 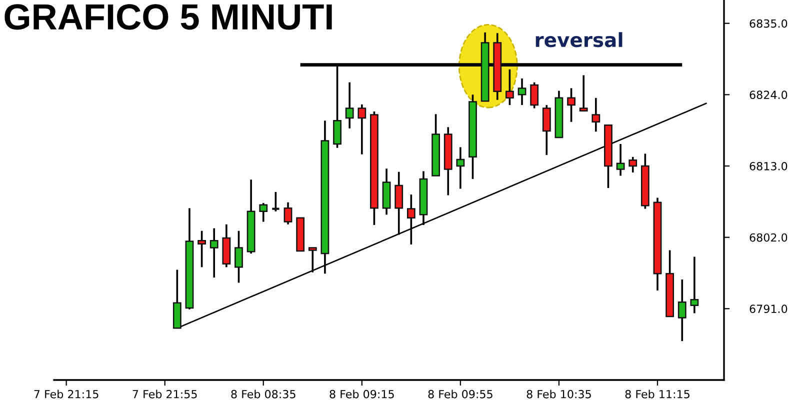 What do you see at coordinates (558, 394) in the screenshot?
I see `x-tick-label: 8 Feb 10:35` at bounding box center [558, 394].